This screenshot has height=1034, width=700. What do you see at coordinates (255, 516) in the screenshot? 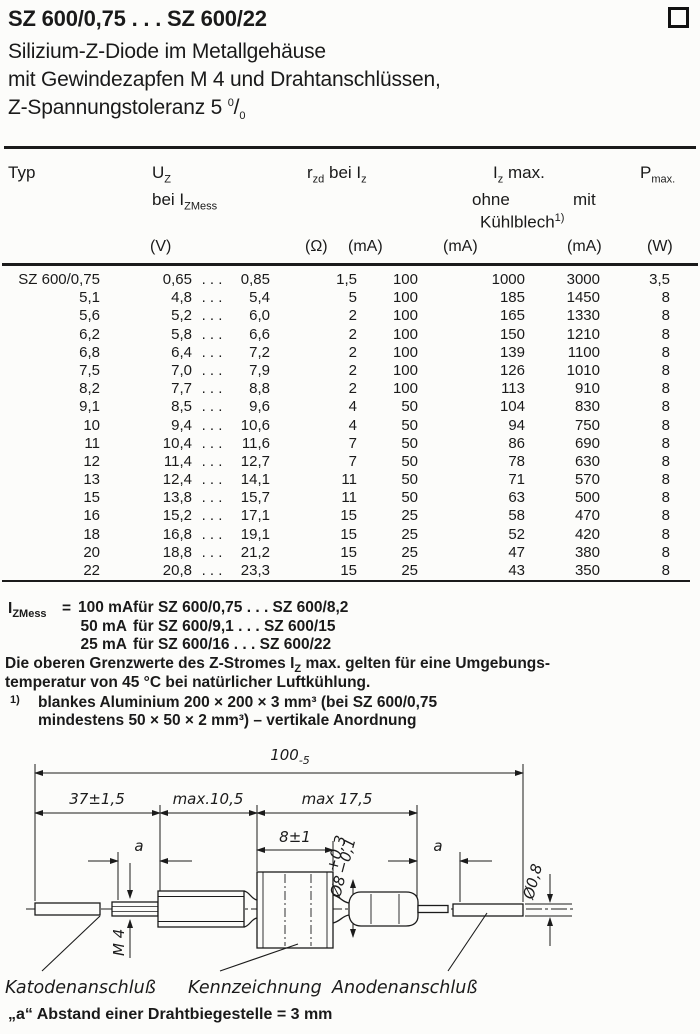
I see `cell-uz-max: 17,1` at bounding box center [255, 516].